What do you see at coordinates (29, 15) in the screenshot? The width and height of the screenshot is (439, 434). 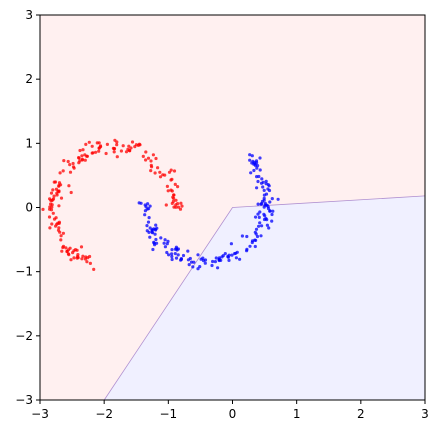 I see `y-tick-label: 3` at bounding box center [29, 15].